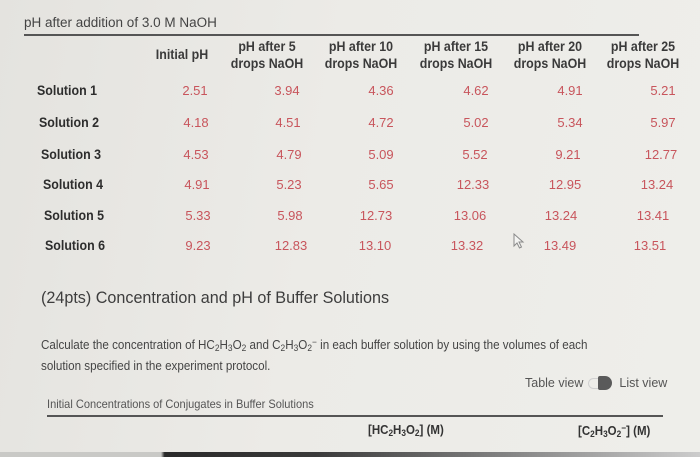 The height and width of the screenshot is (457, 700). What do you see at coordinates (378, 430) in the screenshot?
I see `text: [HC` at bounding box center [378, 430].